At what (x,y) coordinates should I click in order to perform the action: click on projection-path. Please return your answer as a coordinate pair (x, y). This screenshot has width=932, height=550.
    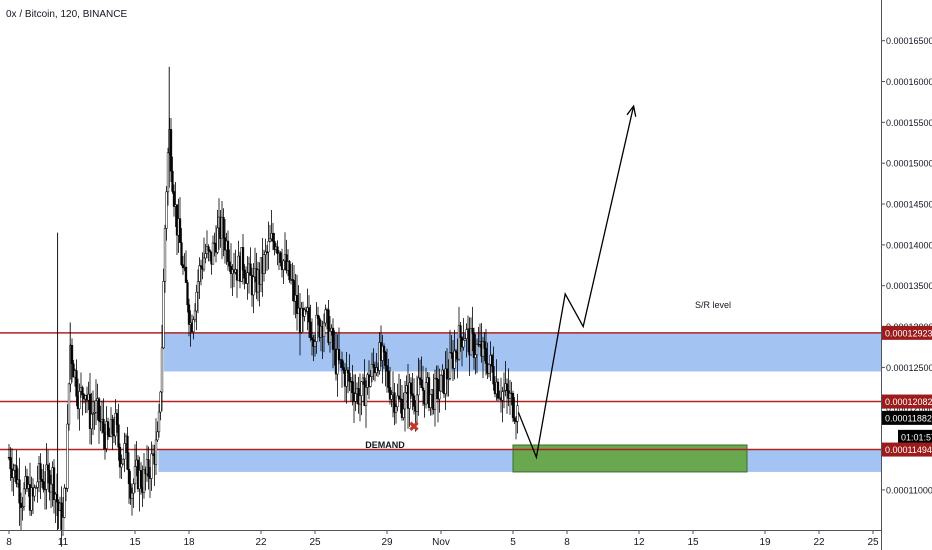
    Looking at the image, I should click on (576, 282).